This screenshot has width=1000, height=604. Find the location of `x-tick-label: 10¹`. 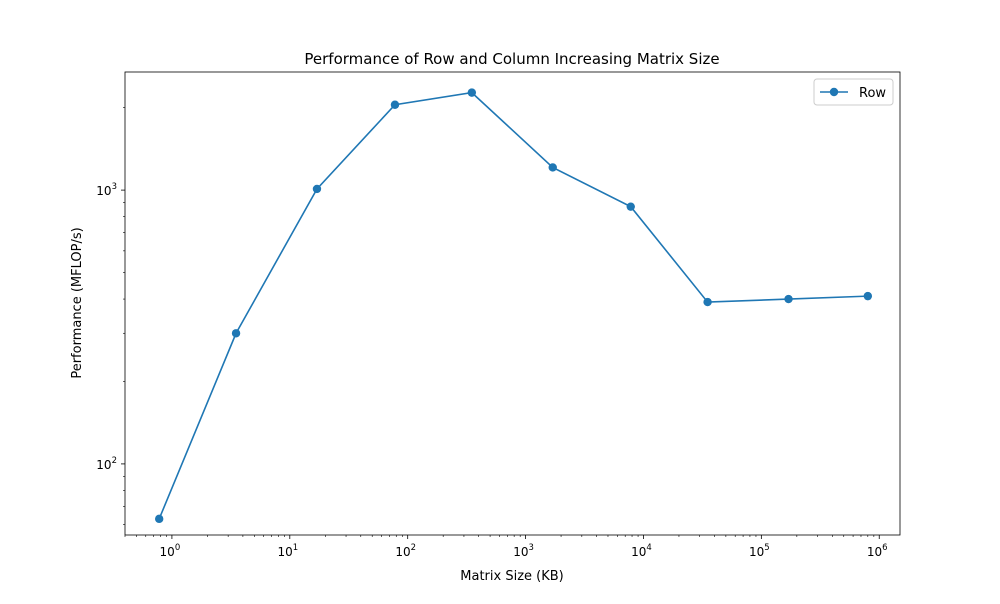

x-tick-label: 10¹ is located at coordinates (287, 551).